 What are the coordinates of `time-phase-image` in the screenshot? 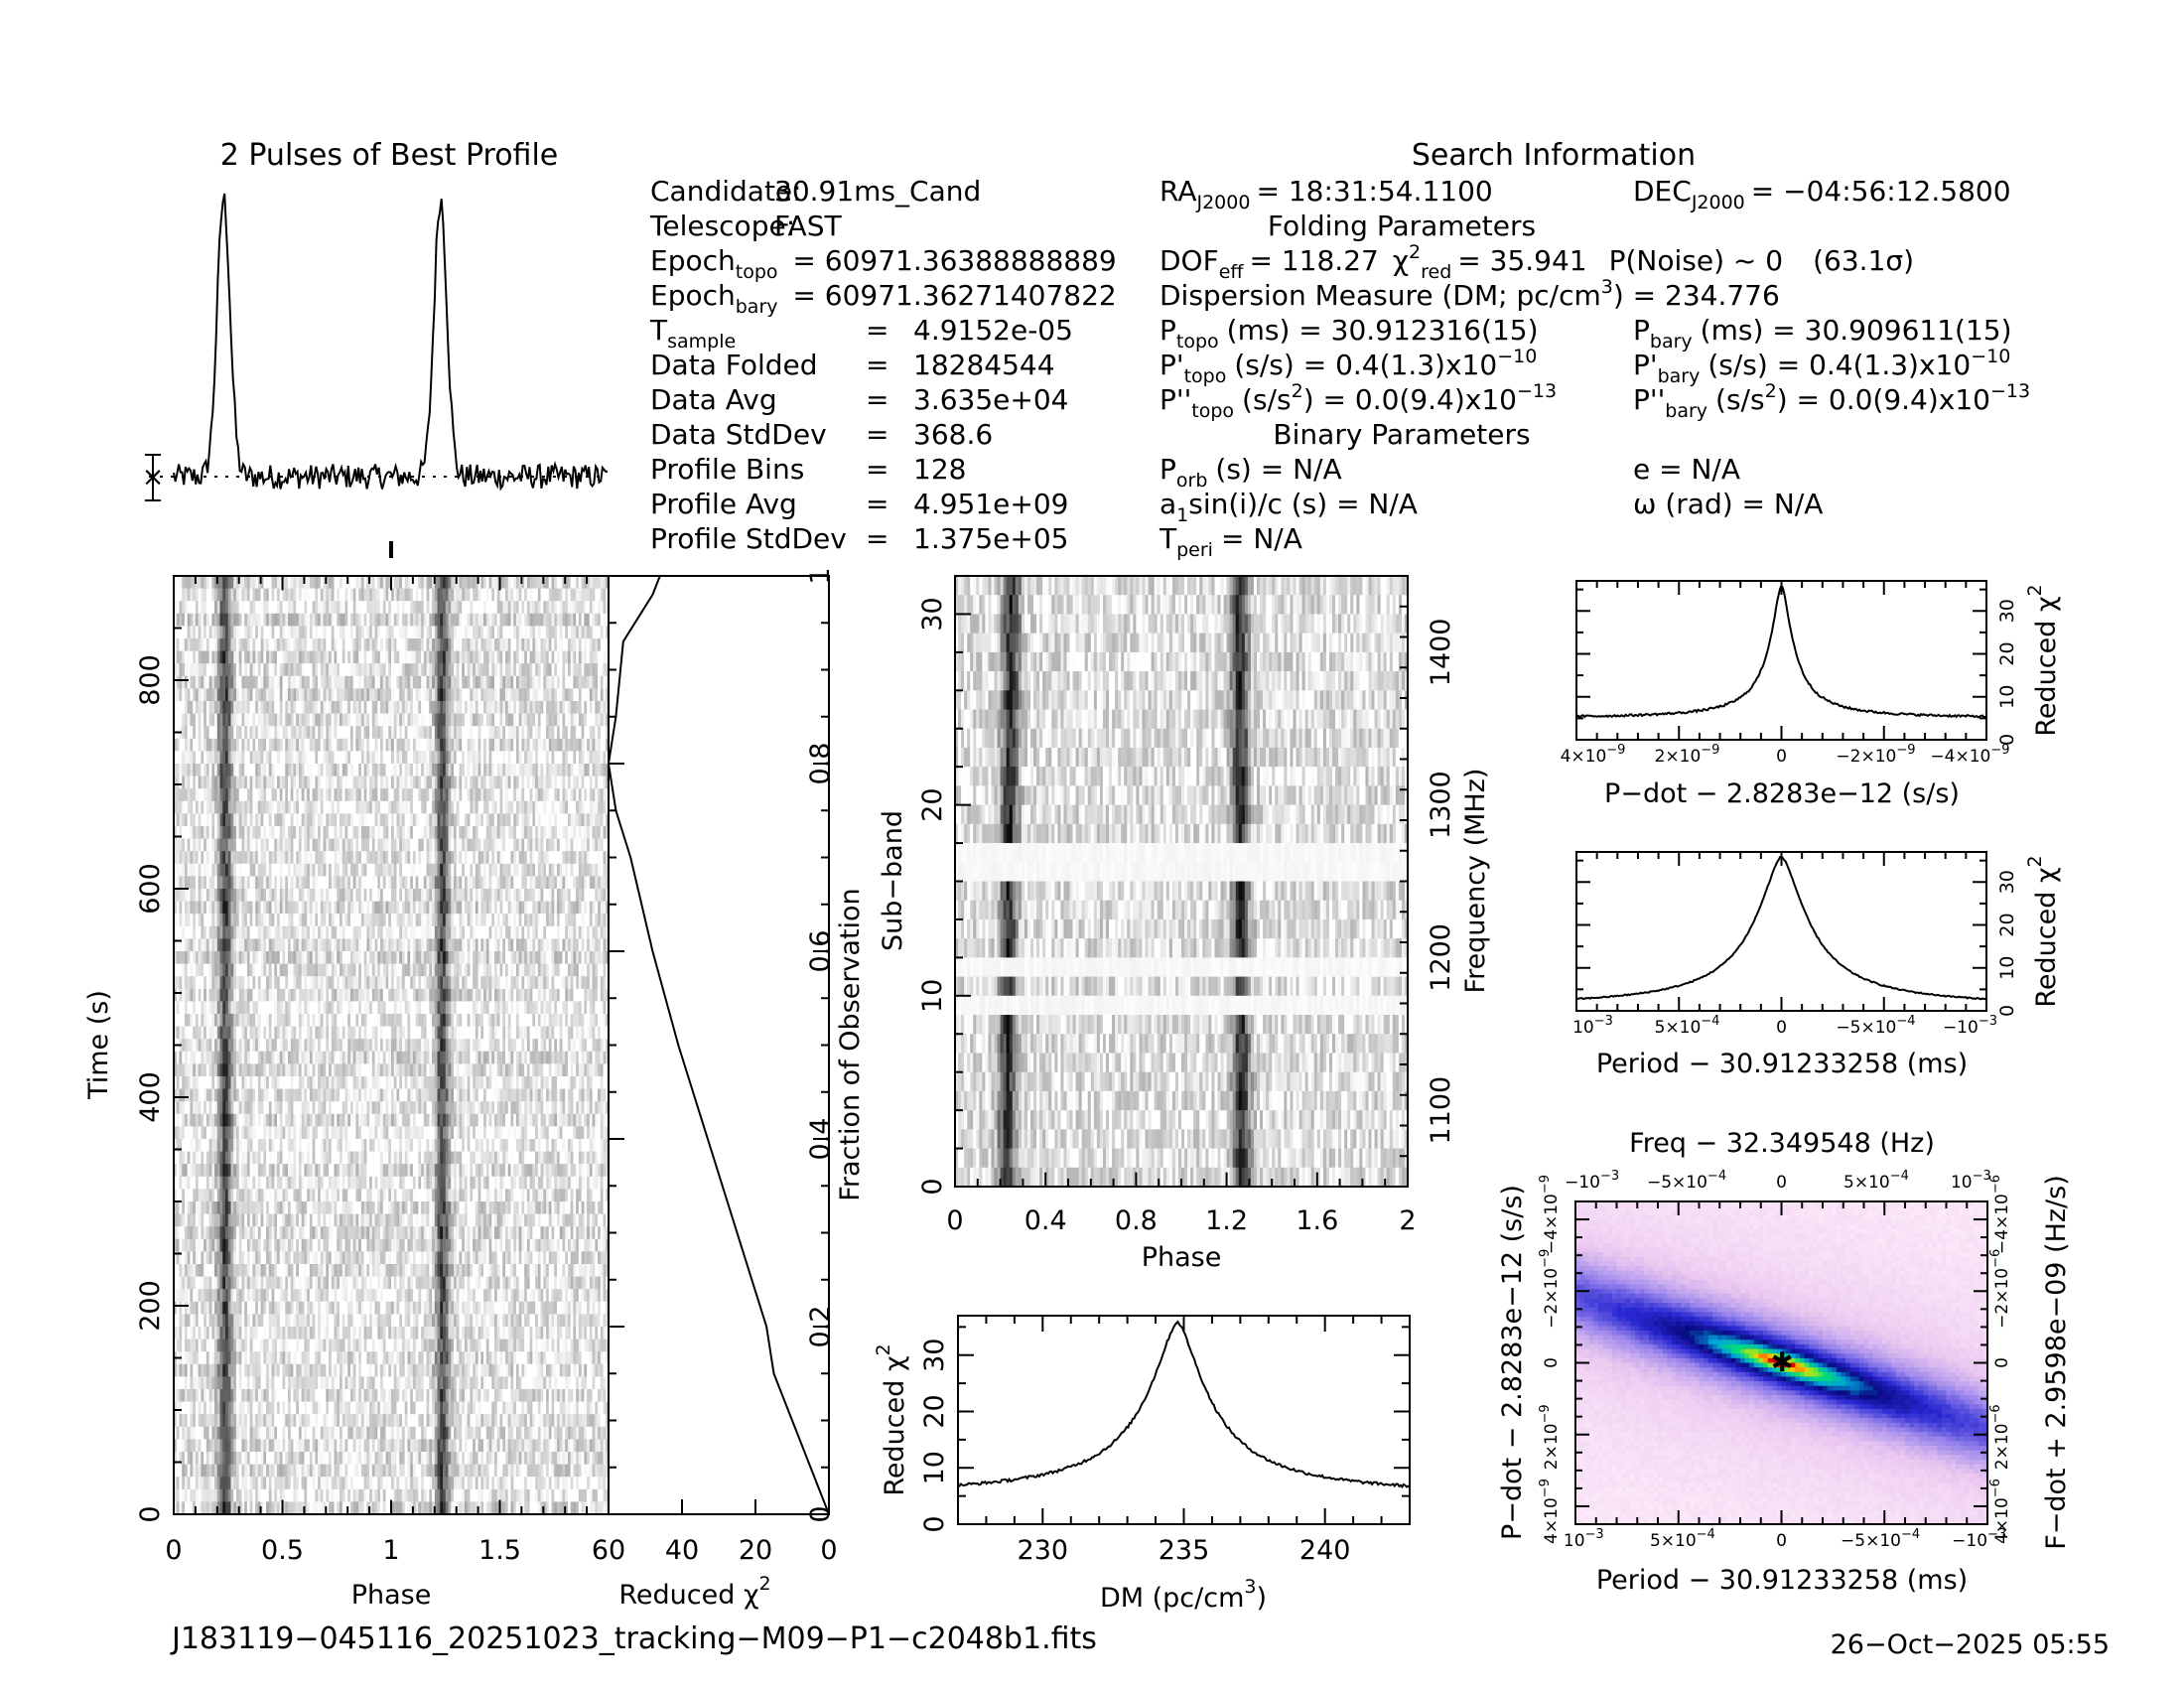 It's located at (392, 1045).